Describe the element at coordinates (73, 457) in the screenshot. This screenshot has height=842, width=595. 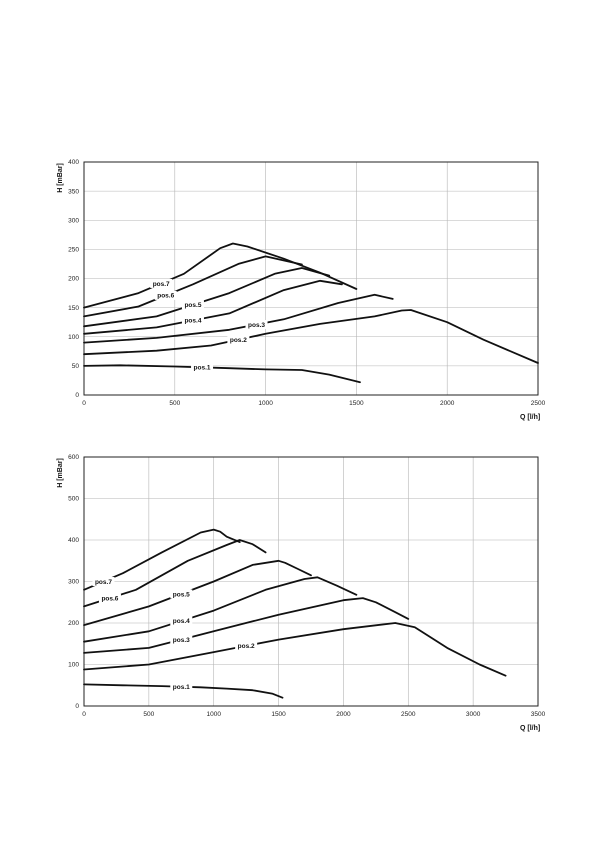
I see `y-tick-label: 600` at that location.